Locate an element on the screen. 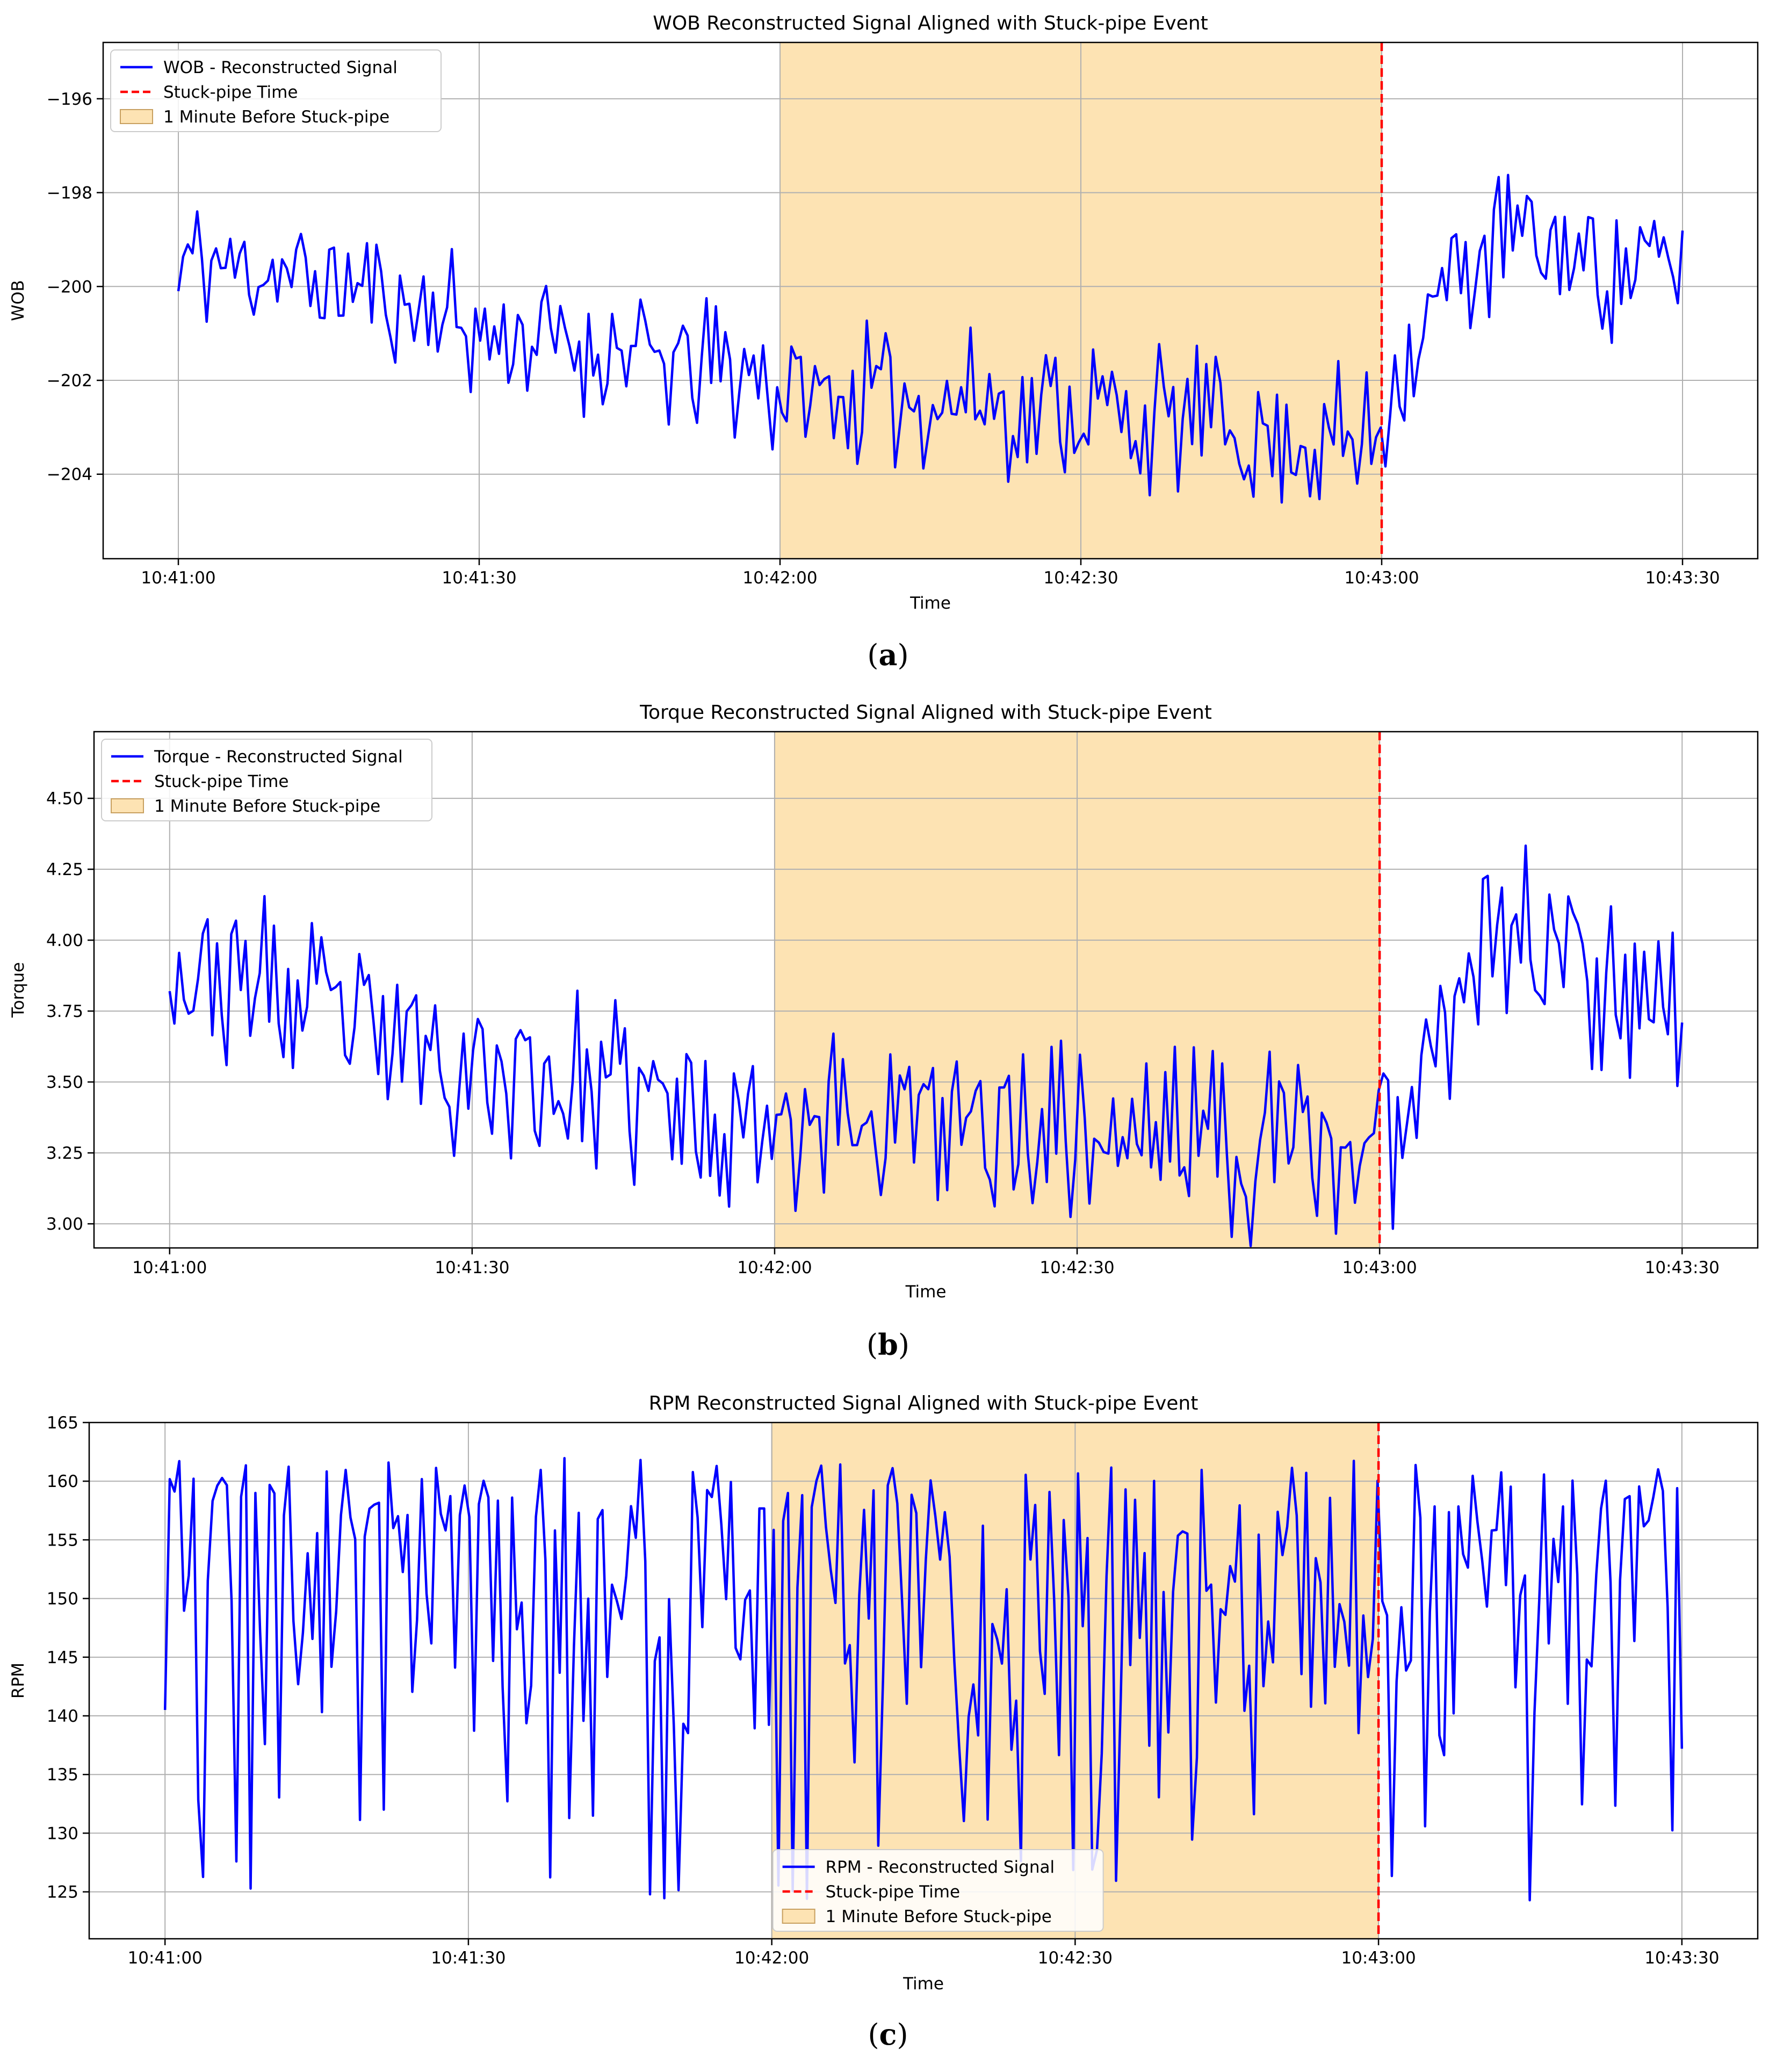  y-tick-label: 160 is located at coordinates (62, 1481).